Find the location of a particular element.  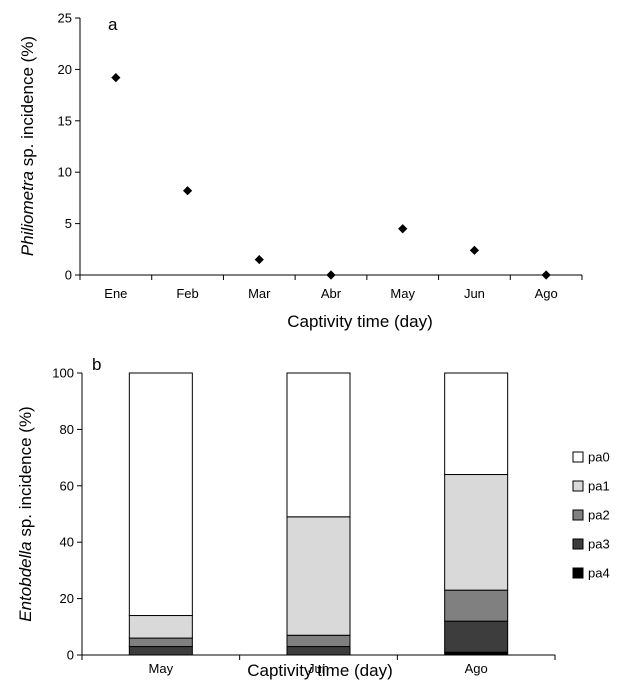

panel-a-x-tick-label: Ago is located at coordinates (546, 293).